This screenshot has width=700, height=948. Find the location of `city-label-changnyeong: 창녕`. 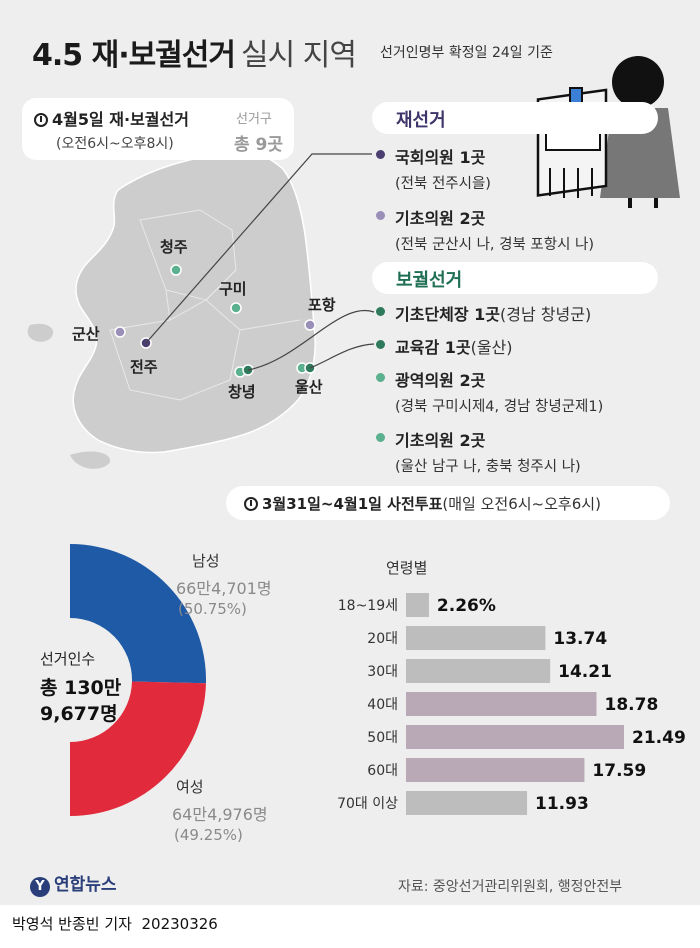

city-label-changnyeong: 창녕 is located at coordinates (242, 392).